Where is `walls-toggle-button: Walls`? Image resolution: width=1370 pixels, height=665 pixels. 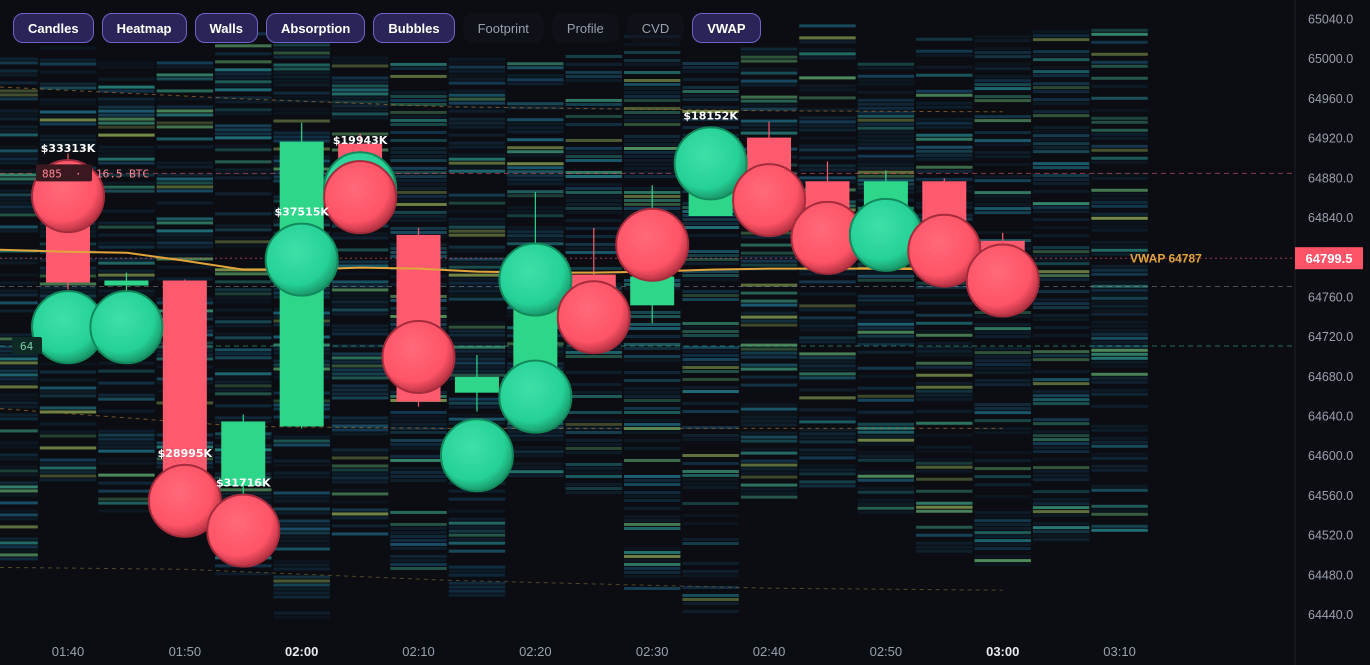
walls-toggle-button: Walls is located at coordinates (226, 28).